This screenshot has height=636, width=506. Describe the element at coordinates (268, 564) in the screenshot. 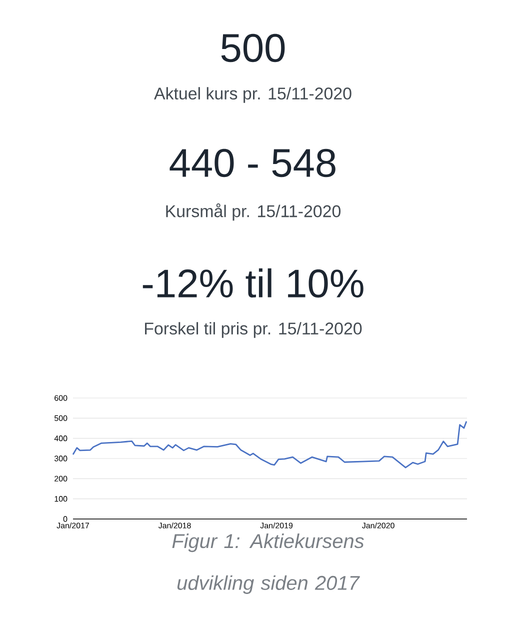

I see `text: Figur 1: Aktiekursens udvikling siden 2017` at that location.